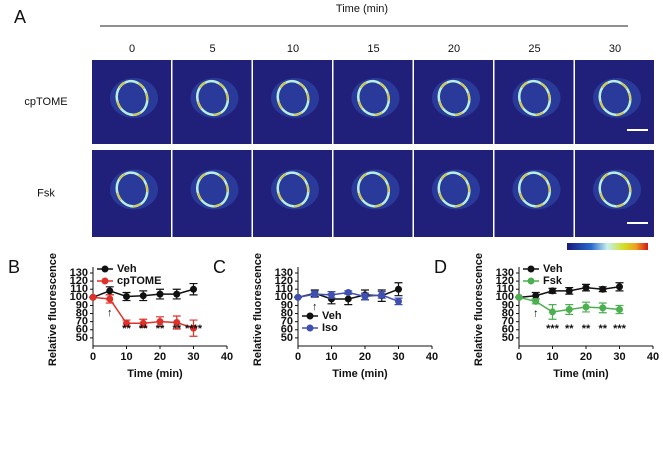  Describe the element at coordinates (46, 193) in the screenshot. I see `row-label: Fsk` at that location.